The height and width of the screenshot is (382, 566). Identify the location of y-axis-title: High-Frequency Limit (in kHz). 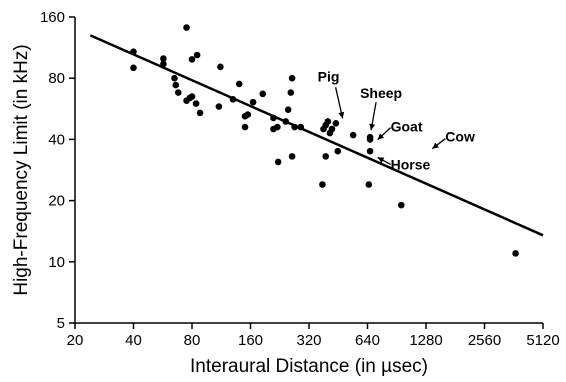
(21, 169).